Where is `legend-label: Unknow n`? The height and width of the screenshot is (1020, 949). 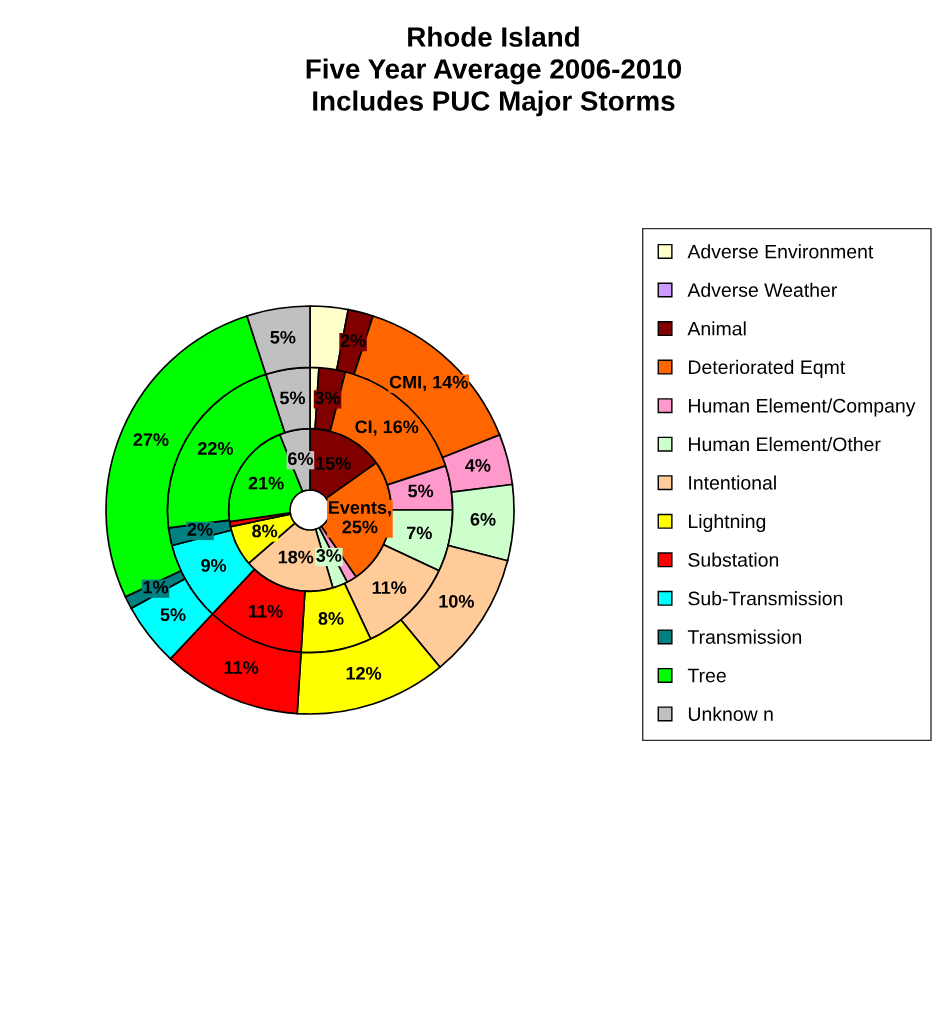 legend-label: Unknow n is located at coordinates (730, 713).